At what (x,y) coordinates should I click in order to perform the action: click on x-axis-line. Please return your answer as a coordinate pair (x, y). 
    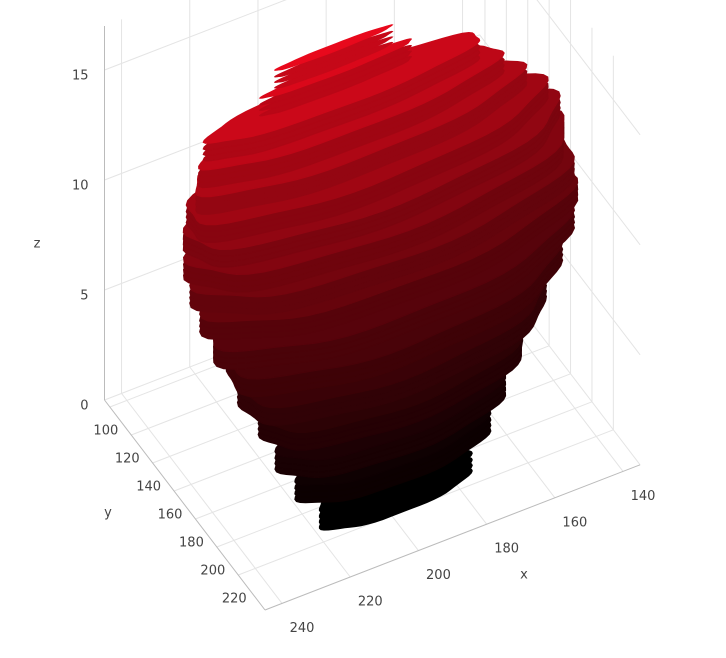
    Looking at the image, I should click on (452, 537).